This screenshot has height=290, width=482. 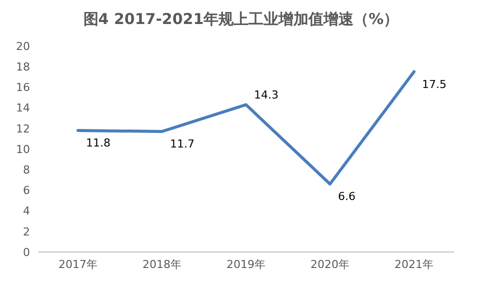 I want to click on x-tick-label: 2018年, so click(x=162, y=264).